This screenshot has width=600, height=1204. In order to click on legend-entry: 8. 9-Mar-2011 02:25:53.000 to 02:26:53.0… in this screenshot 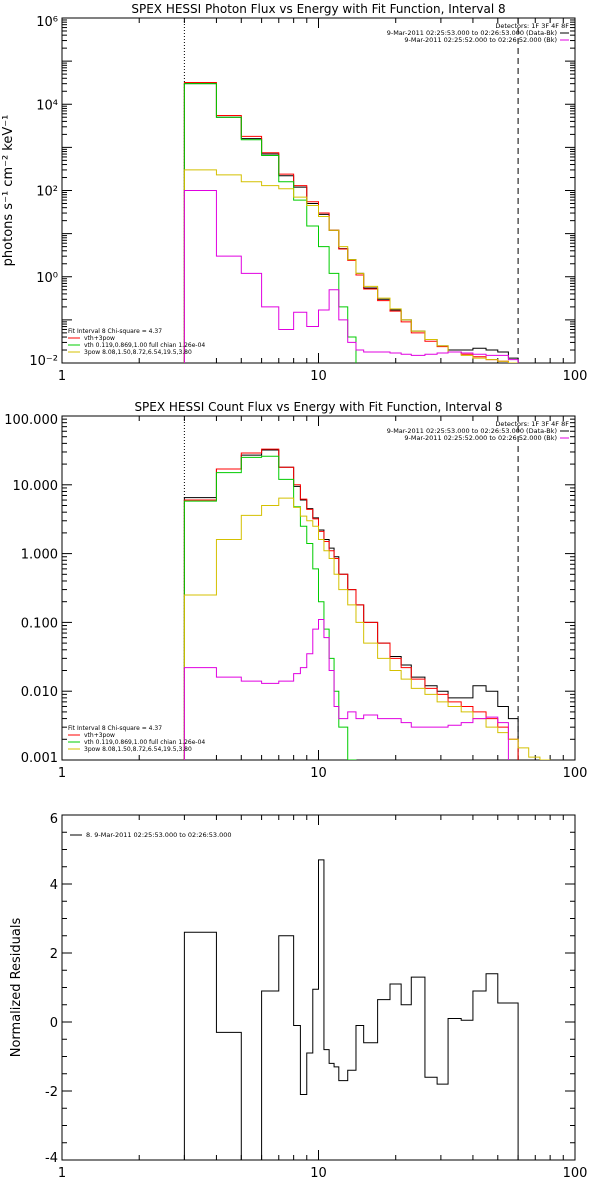, I will do `click(159, 835)`.